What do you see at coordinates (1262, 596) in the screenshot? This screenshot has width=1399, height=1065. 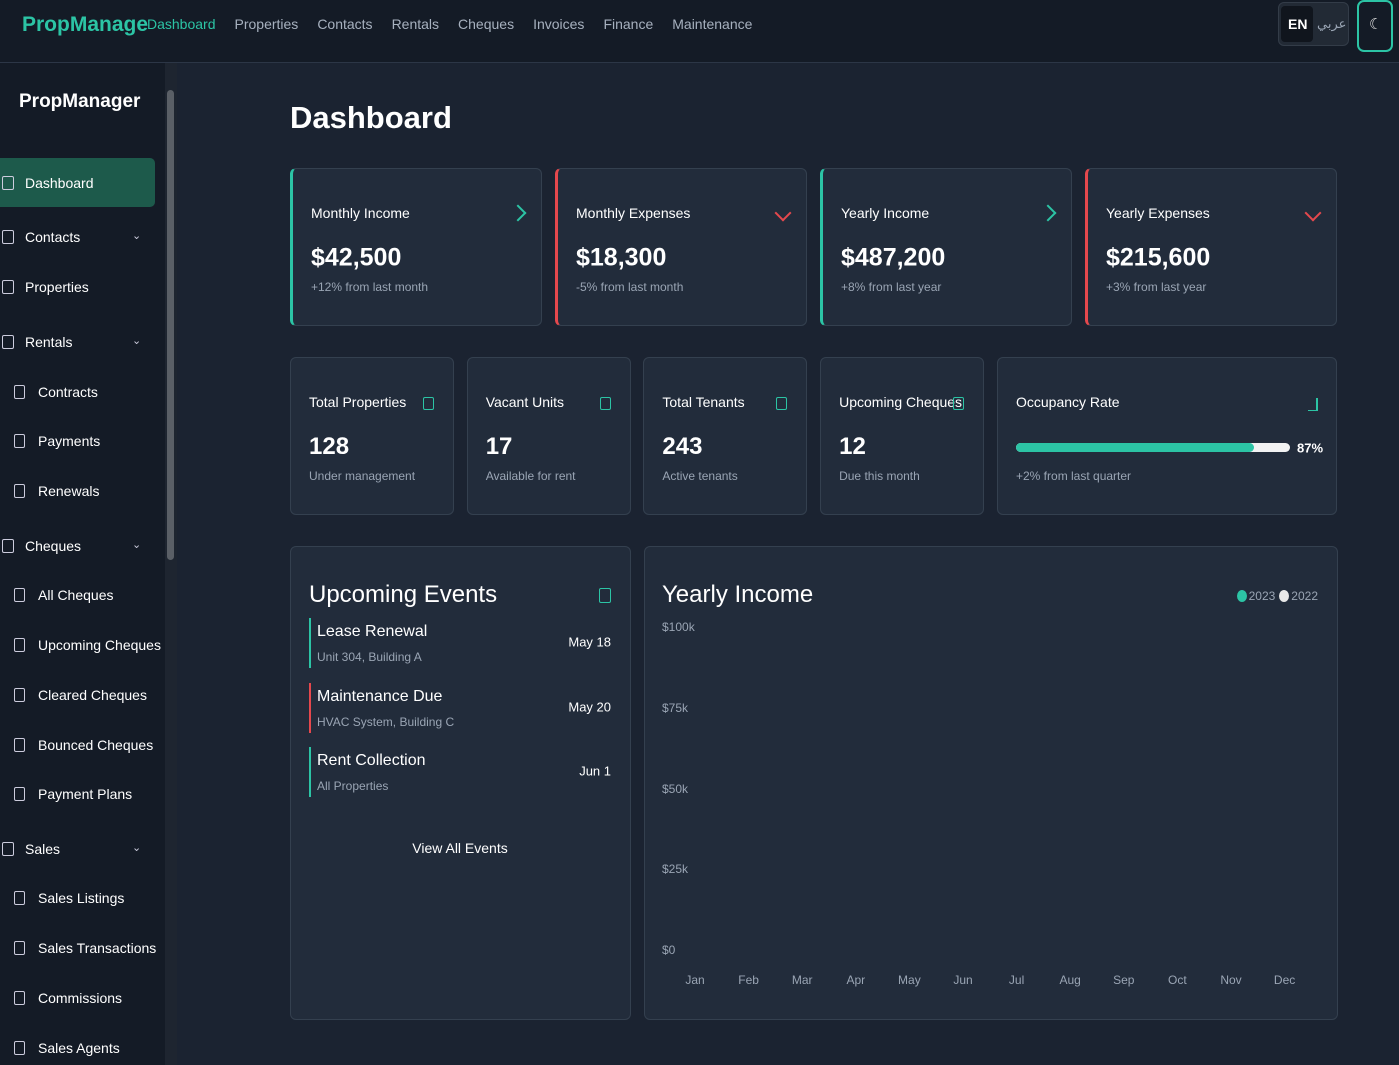 I see `legend-label: 2023` at bounding box center [1262, 596].